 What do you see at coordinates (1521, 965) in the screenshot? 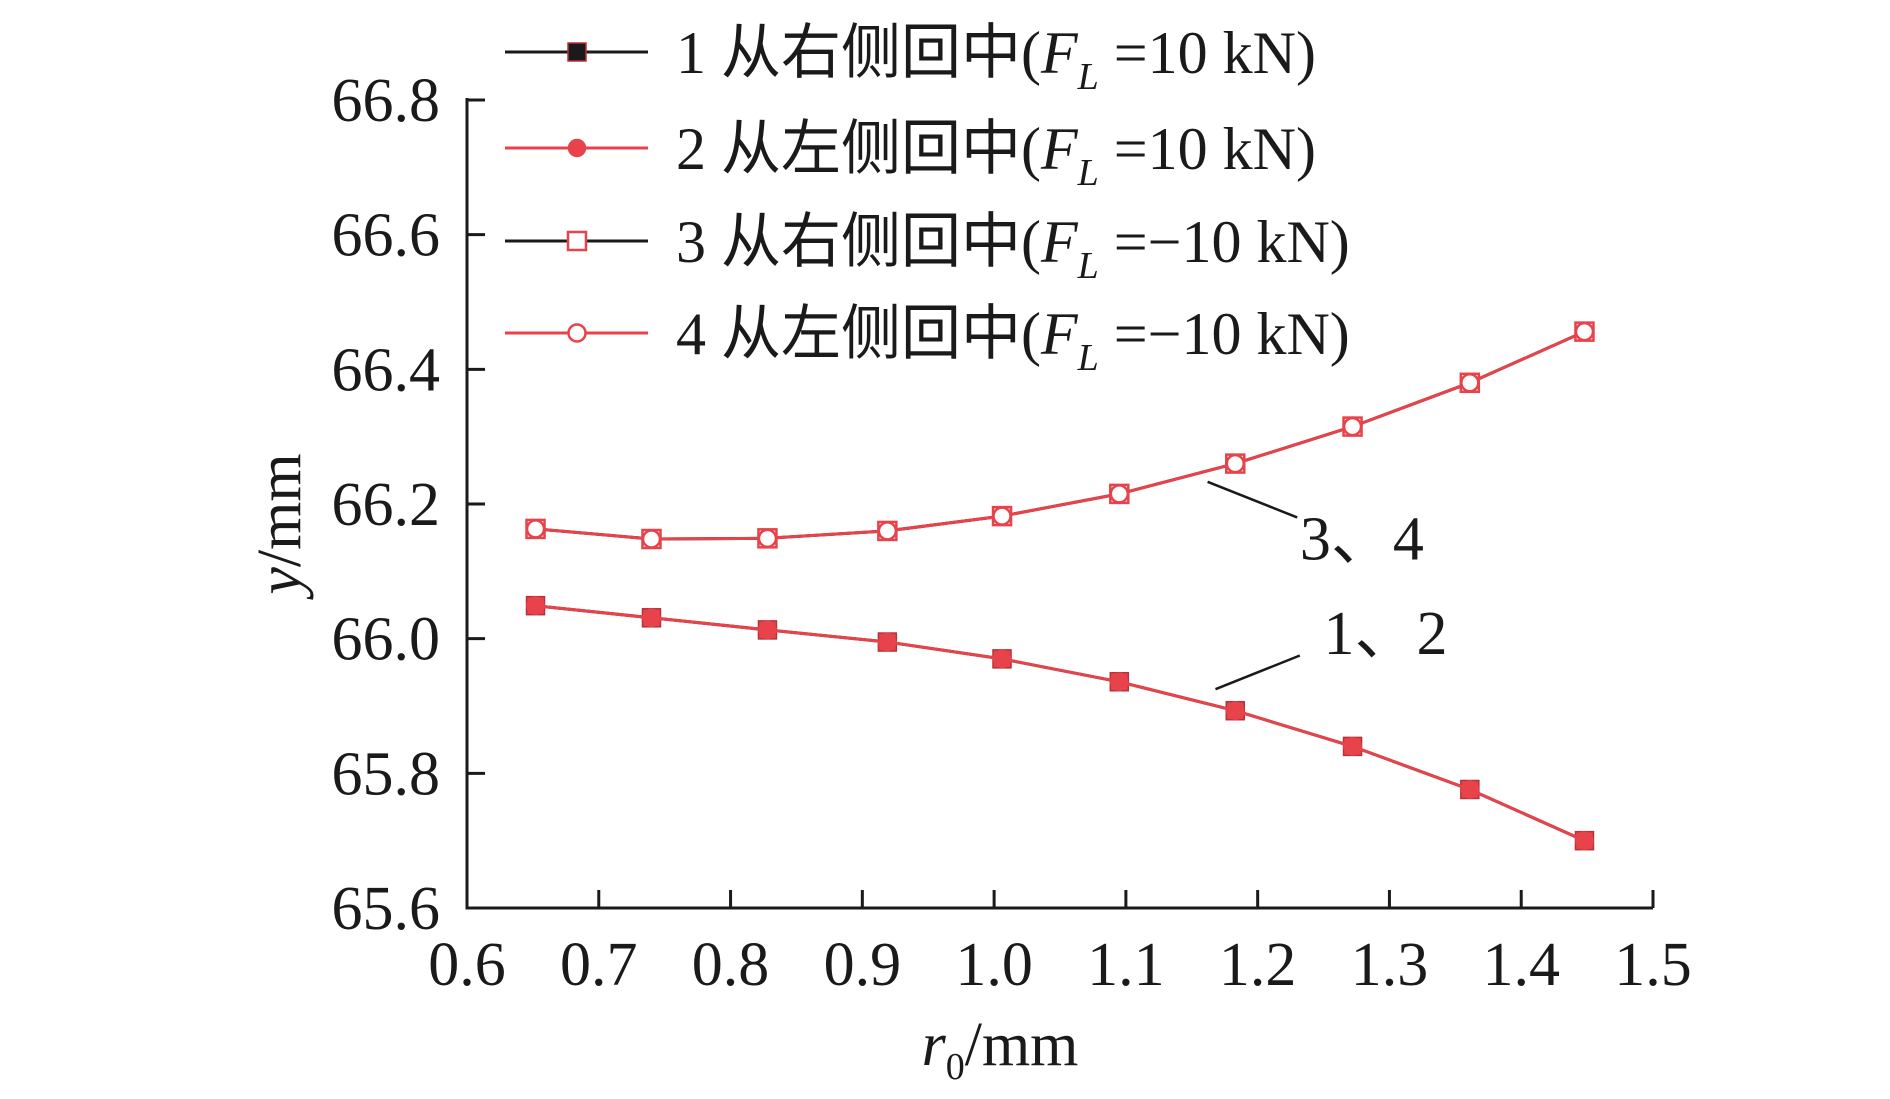
I see `x-tick-label: 1.4` at bounding box center [1521, 965].